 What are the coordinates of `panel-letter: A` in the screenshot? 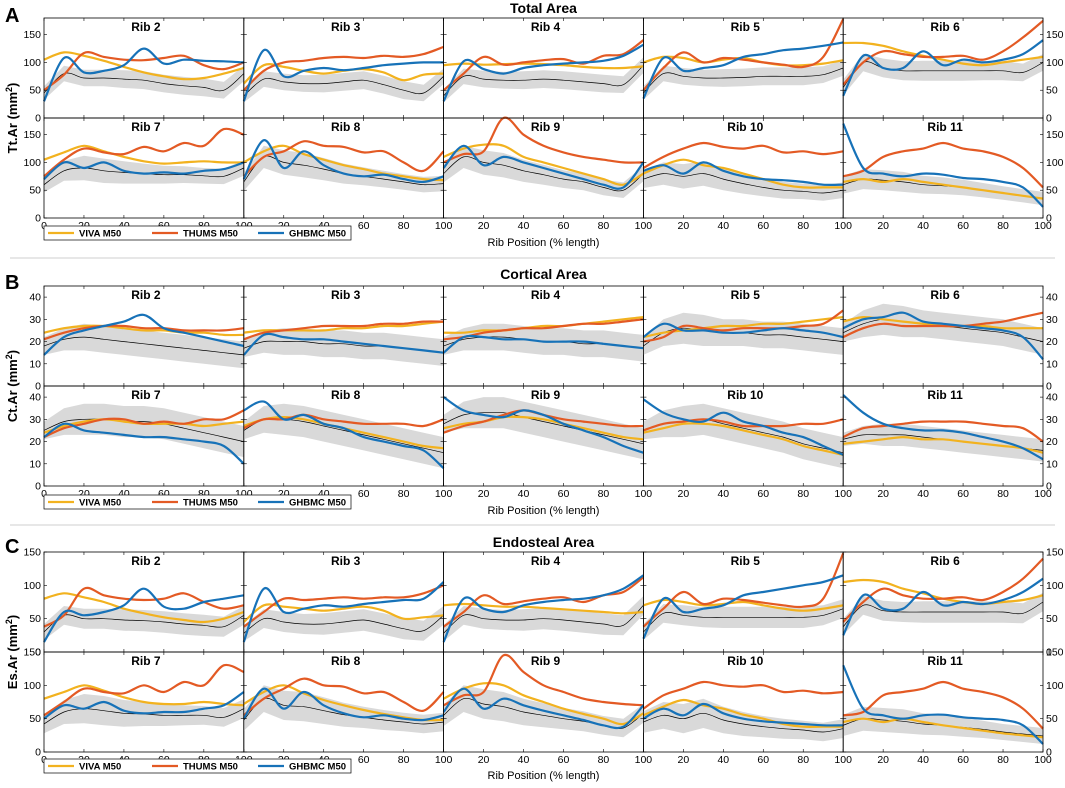 It's located at (12, 16).